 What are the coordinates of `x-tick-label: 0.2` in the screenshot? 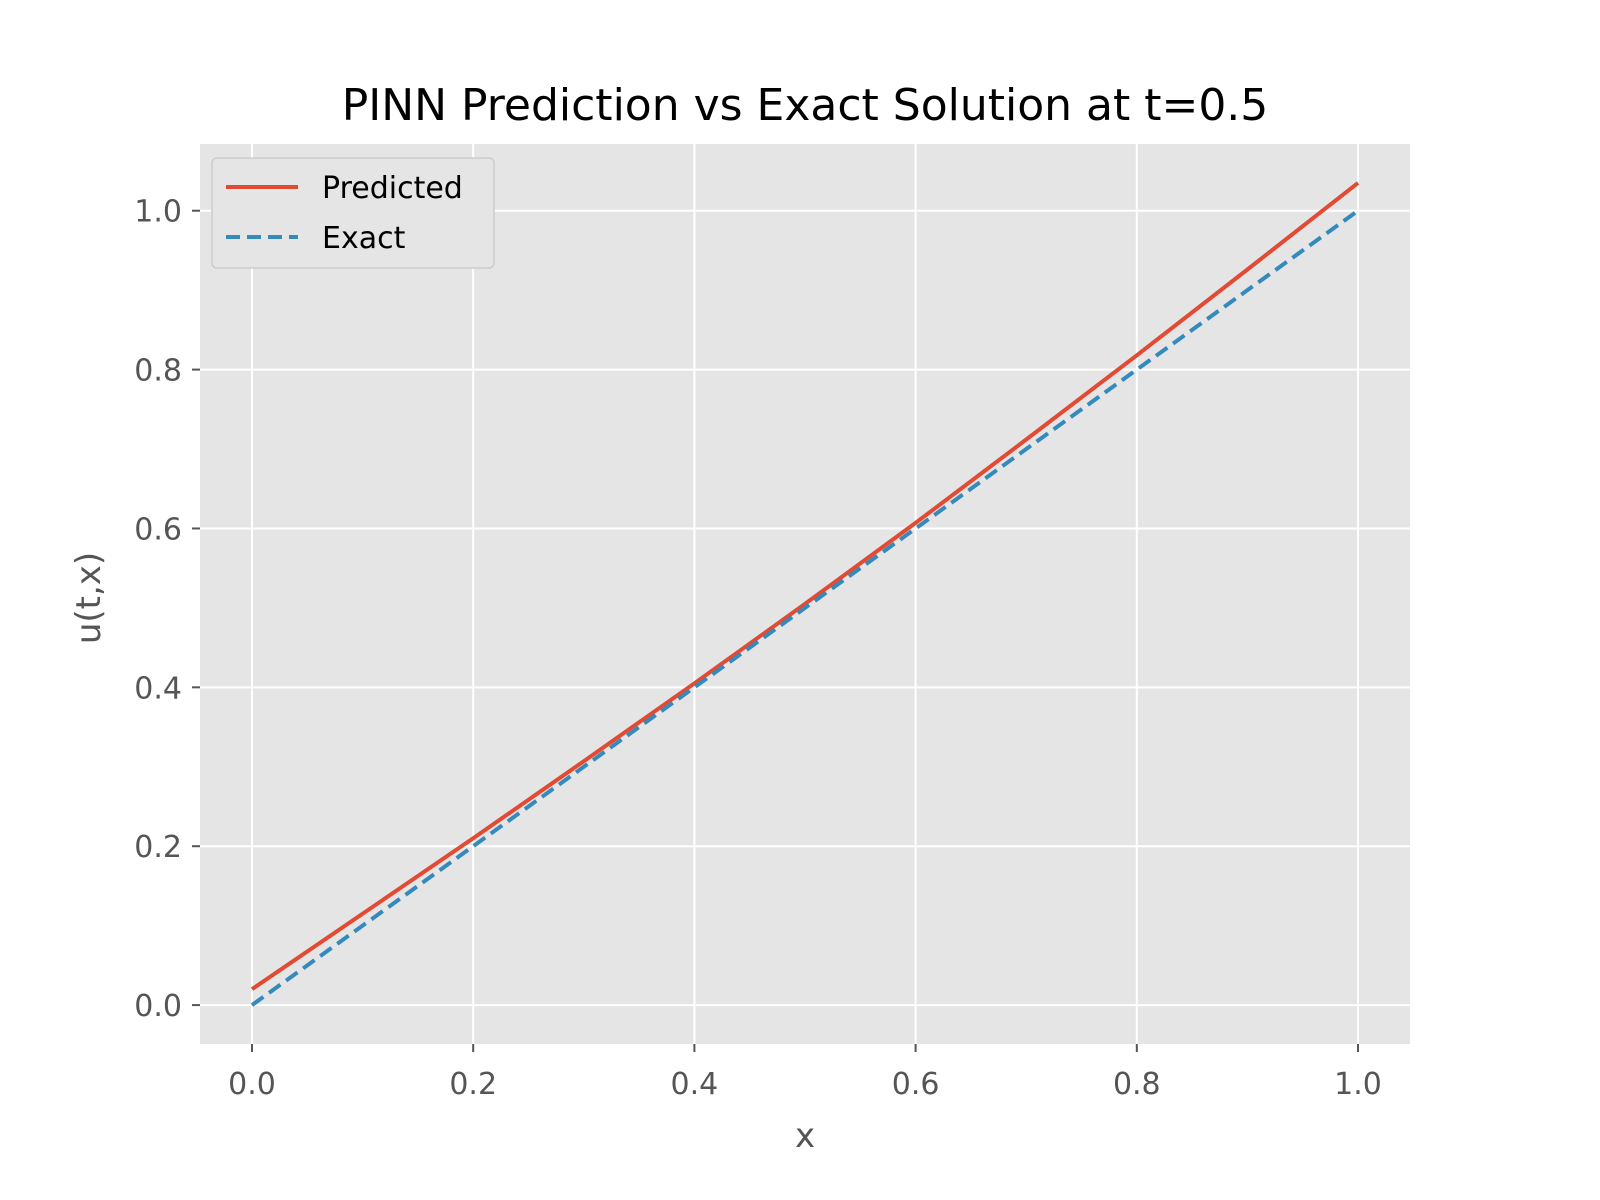 It's located at (473, 1084).